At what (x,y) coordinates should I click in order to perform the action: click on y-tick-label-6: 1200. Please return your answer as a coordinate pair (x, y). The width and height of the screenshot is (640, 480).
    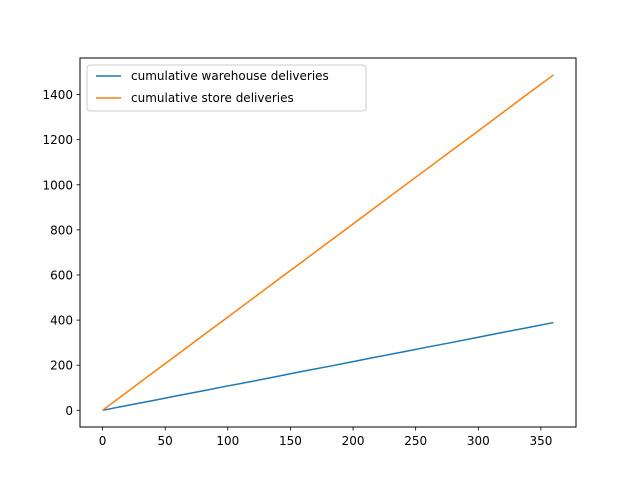
    Looking at the image, I should click on (57, 140).